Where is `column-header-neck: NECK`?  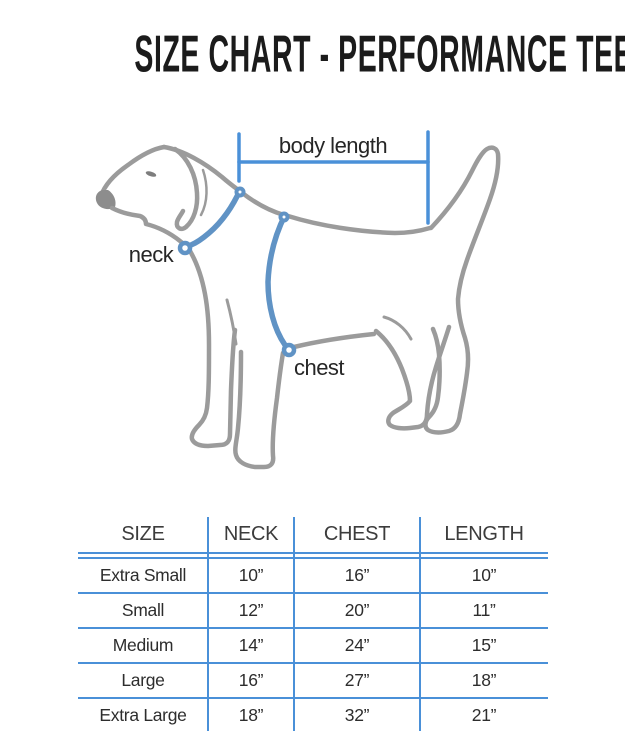
column-header-neck: NECK is located at coordinates (251, 534).